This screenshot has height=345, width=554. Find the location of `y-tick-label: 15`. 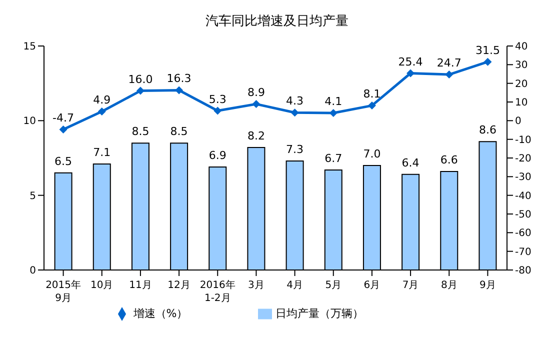

y-tick-label: 15 is located at coordinates (29, 47).